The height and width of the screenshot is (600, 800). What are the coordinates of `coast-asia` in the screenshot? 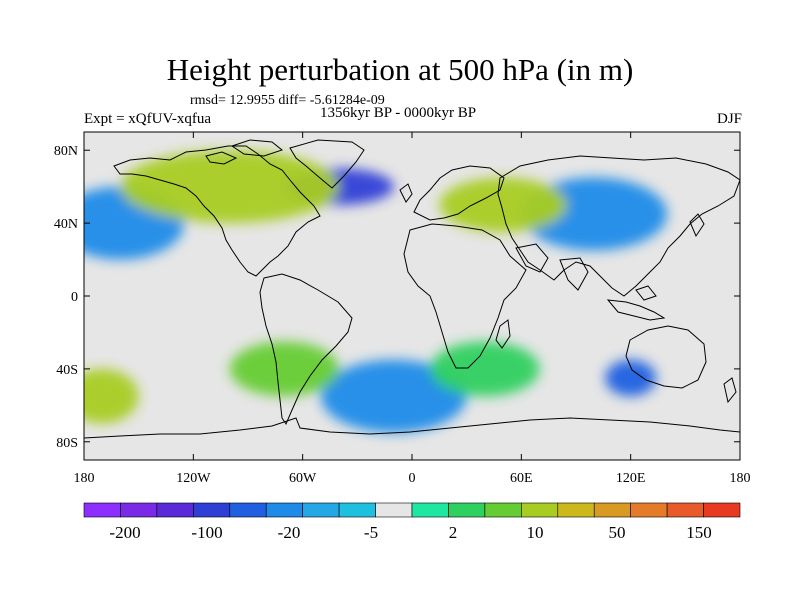 It's located at (618, 226).